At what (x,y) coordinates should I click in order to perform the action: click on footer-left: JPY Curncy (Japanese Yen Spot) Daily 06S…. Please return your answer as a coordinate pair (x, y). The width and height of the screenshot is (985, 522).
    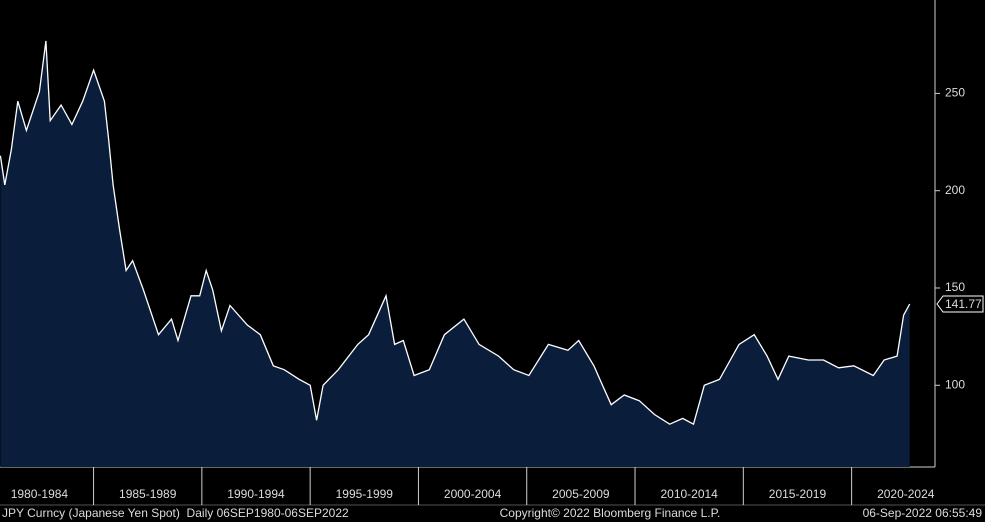
    Looking at the image, I should click on (175, 513).